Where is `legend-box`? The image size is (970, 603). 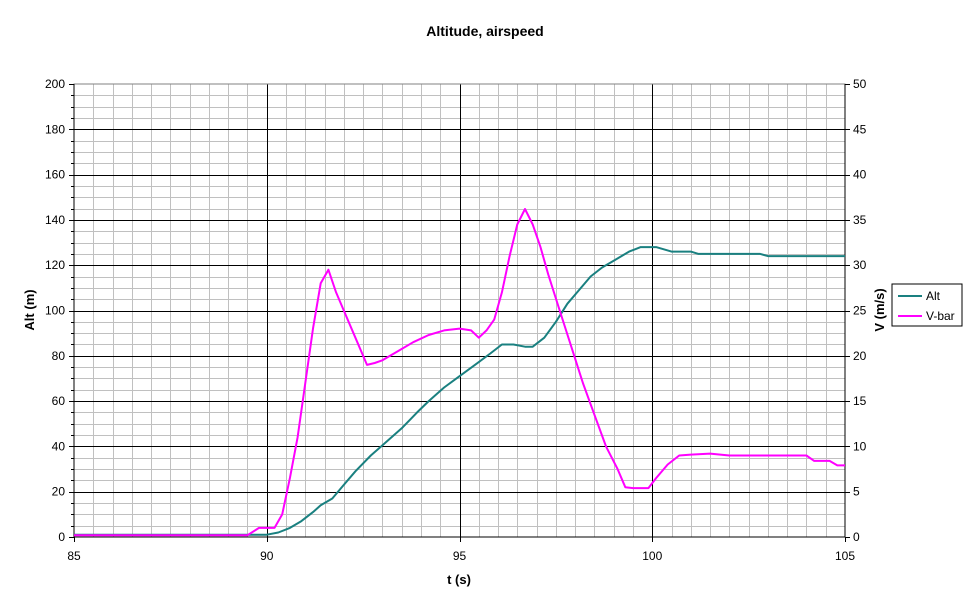 legend-box is located at coordinates (927, 305).